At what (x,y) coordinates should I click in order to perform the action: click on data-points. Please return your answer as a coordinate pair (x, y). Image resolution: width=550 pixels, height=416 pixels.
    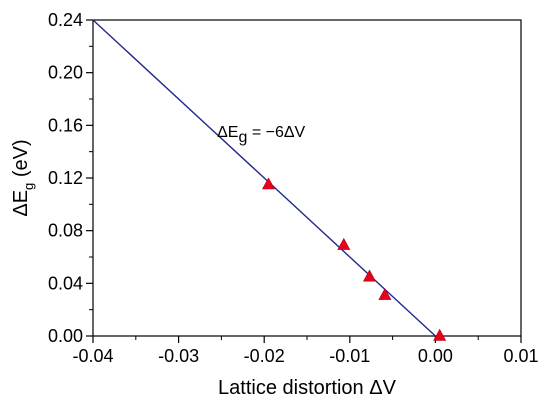
    Looking at the image, I should click on (354, 259).